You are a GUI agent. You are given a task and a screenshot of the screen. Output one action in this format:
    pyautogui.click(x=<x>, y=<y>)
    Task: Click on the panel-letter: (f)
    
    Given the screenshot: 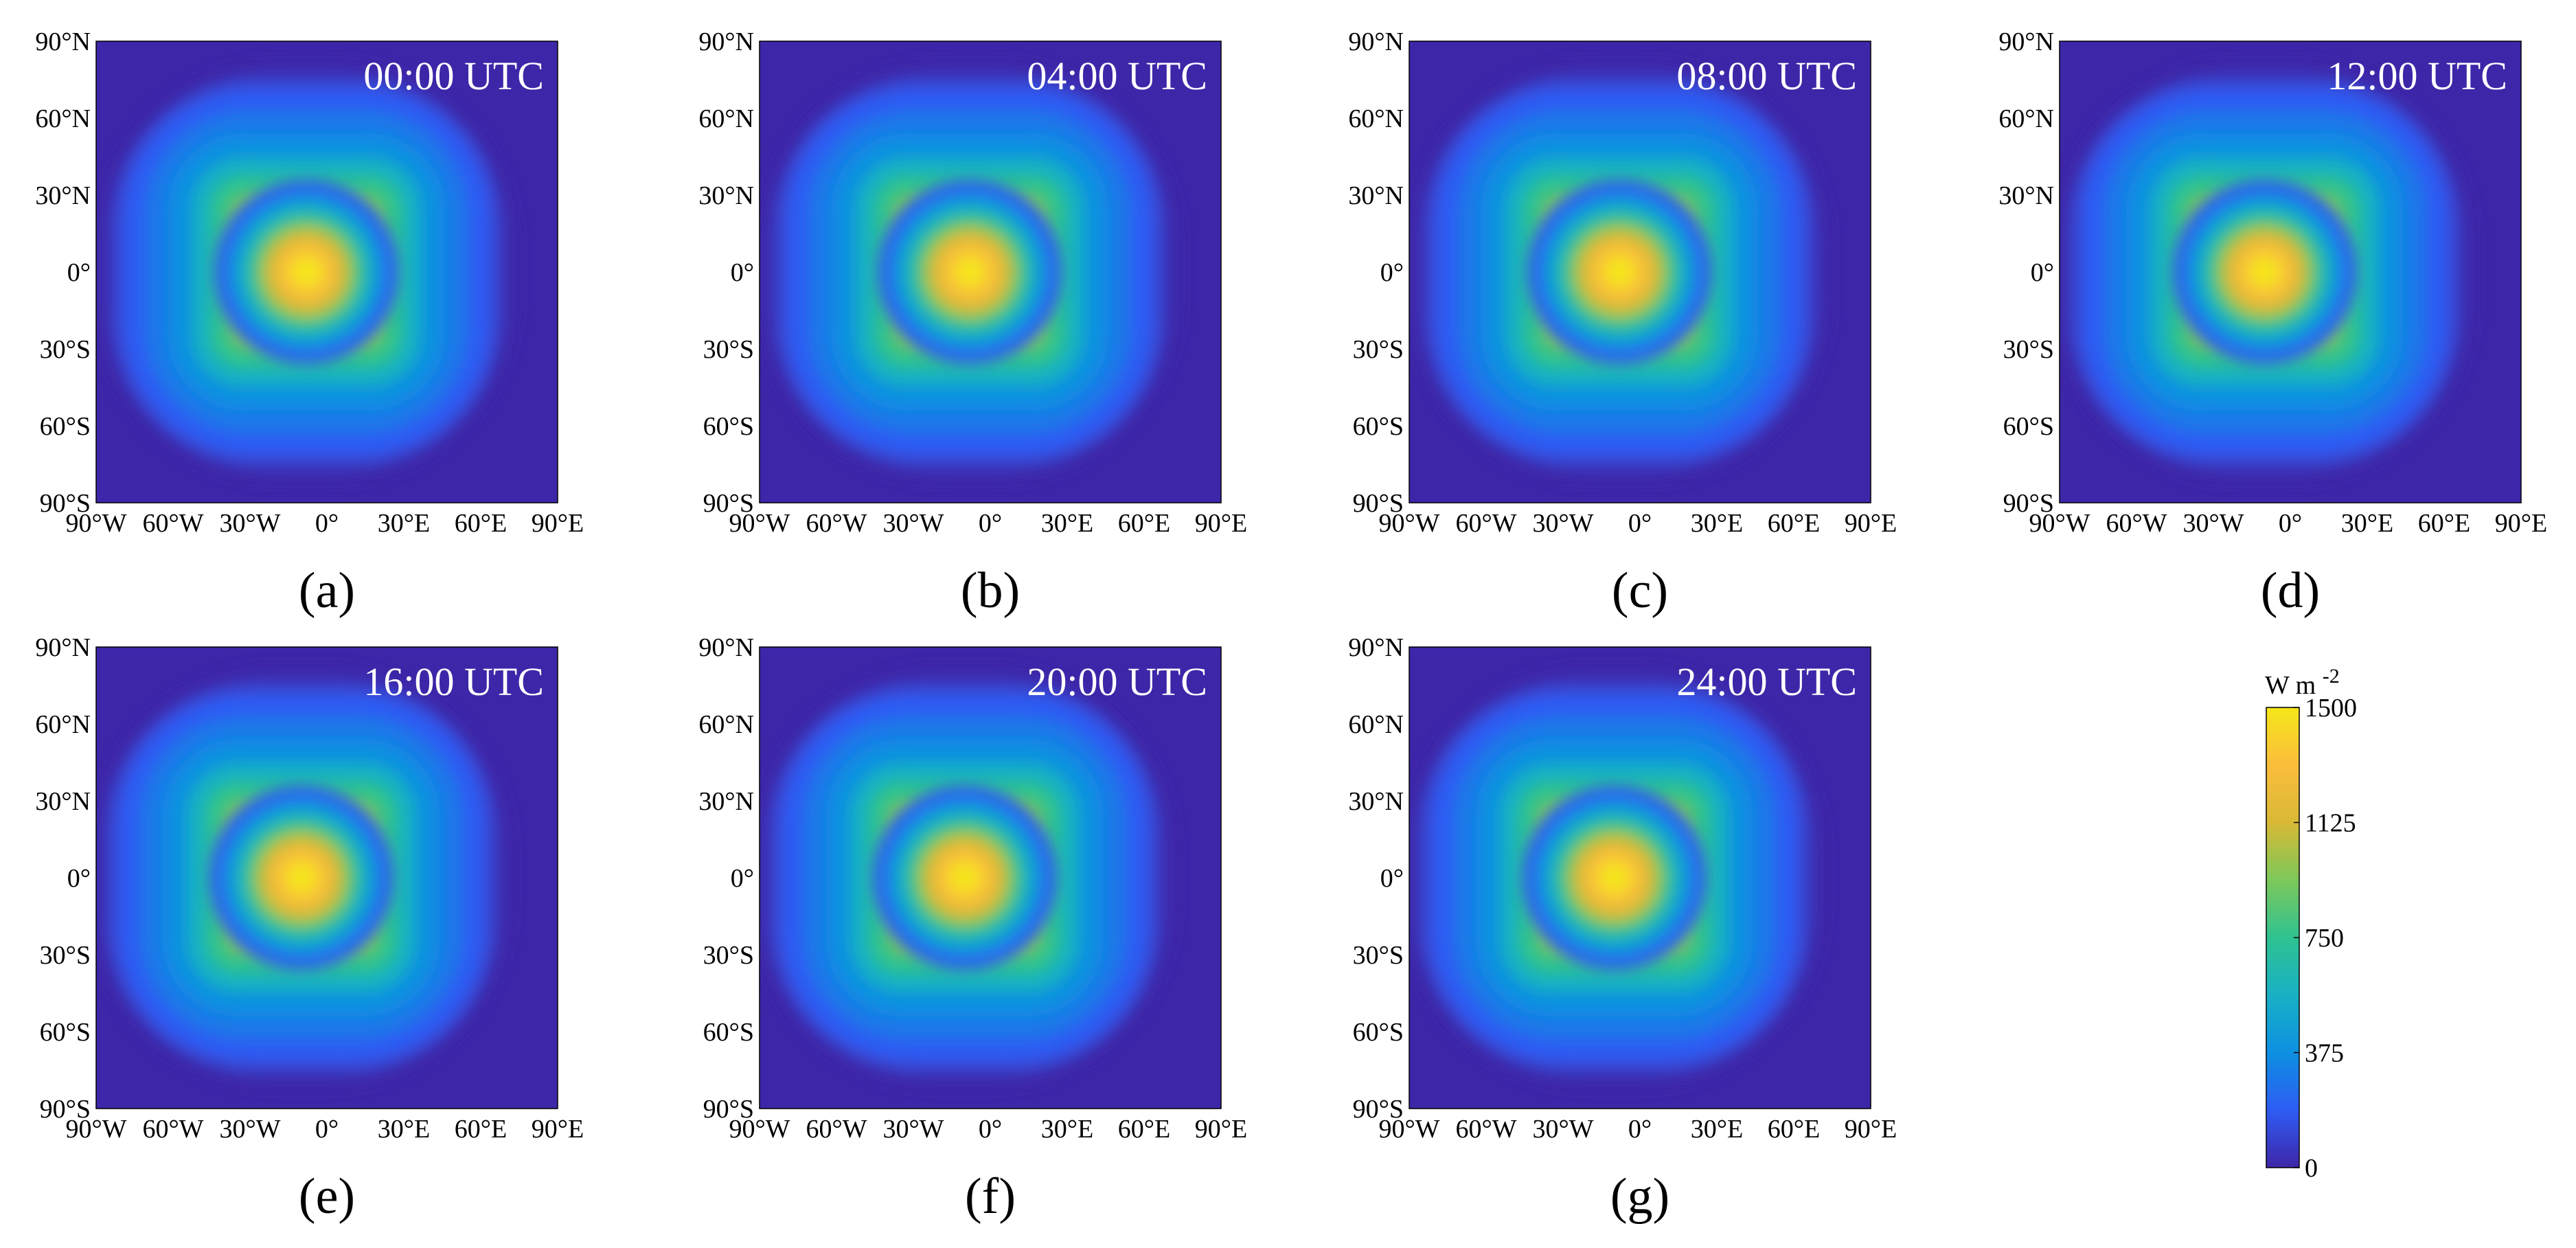 What is the action you would take?
    pyautogui.click(x=990, y=1196)
    